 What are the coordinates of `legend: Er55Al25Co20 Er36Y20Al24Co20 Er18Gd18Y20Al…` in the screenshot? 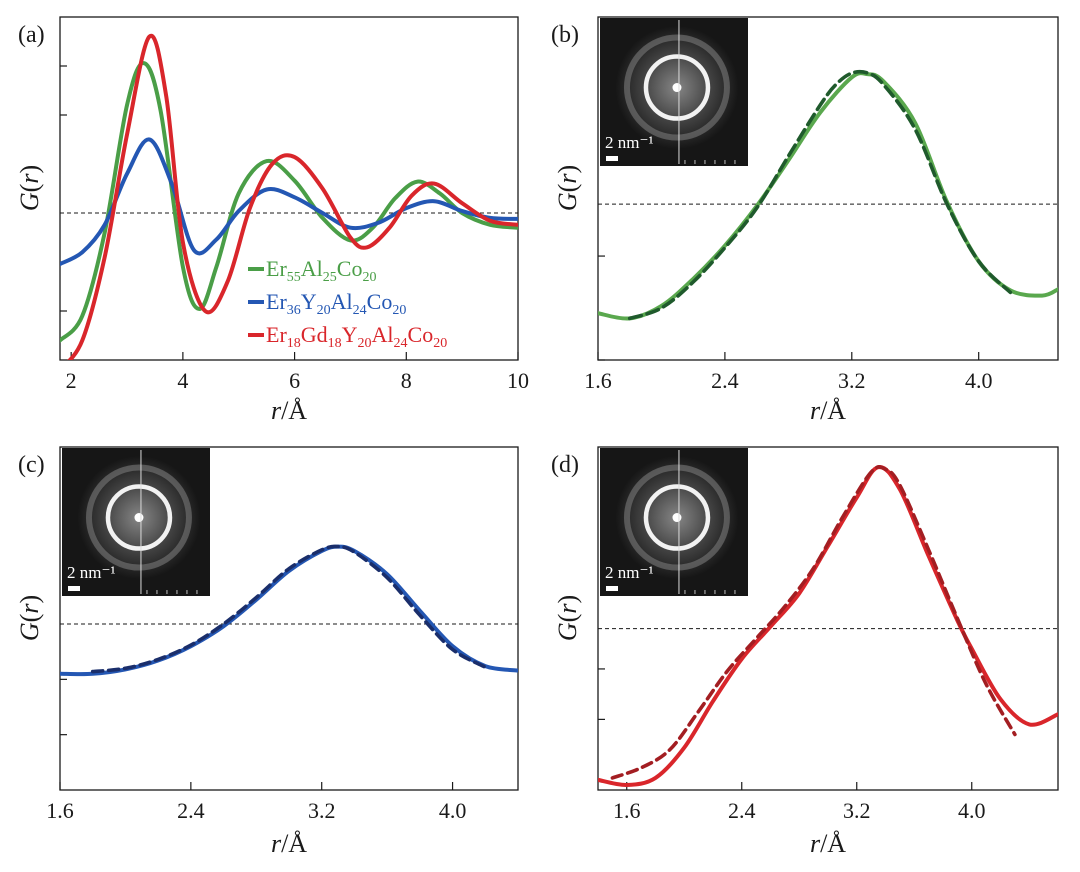 It's located at (347, 303).